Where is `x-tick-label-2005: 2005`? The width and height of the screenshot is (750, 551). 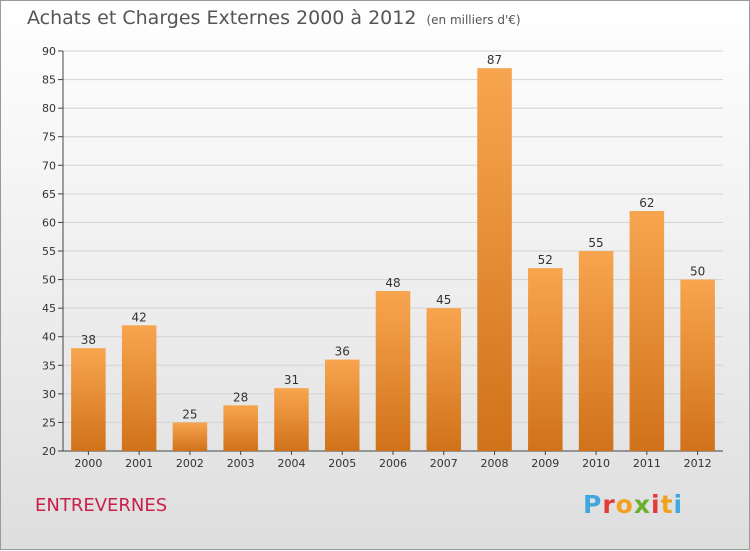
x-tick-label-2005: 2005 is located at coordinates (342, 463).